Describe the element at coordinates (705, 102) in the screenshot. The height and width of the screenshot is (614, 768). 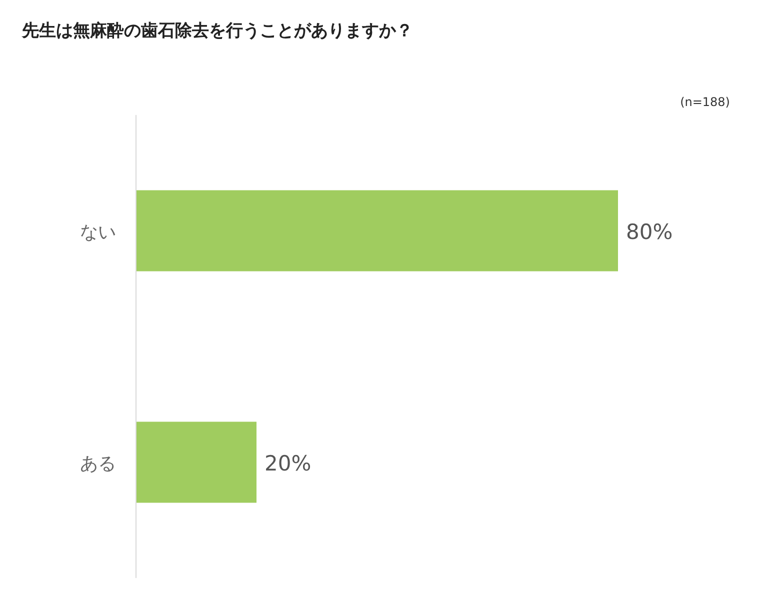
I see `text: (n=188)` at that location.